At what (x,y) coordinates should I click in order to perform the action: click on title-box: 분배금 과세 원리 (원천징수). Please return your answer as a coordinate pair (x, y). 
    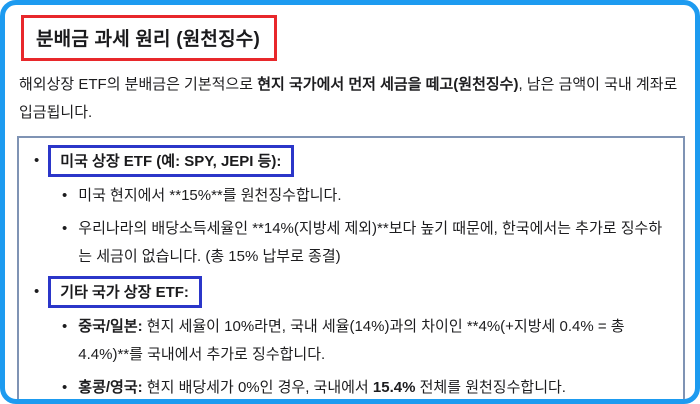
    Looking at the image, I should click on (149, 38).